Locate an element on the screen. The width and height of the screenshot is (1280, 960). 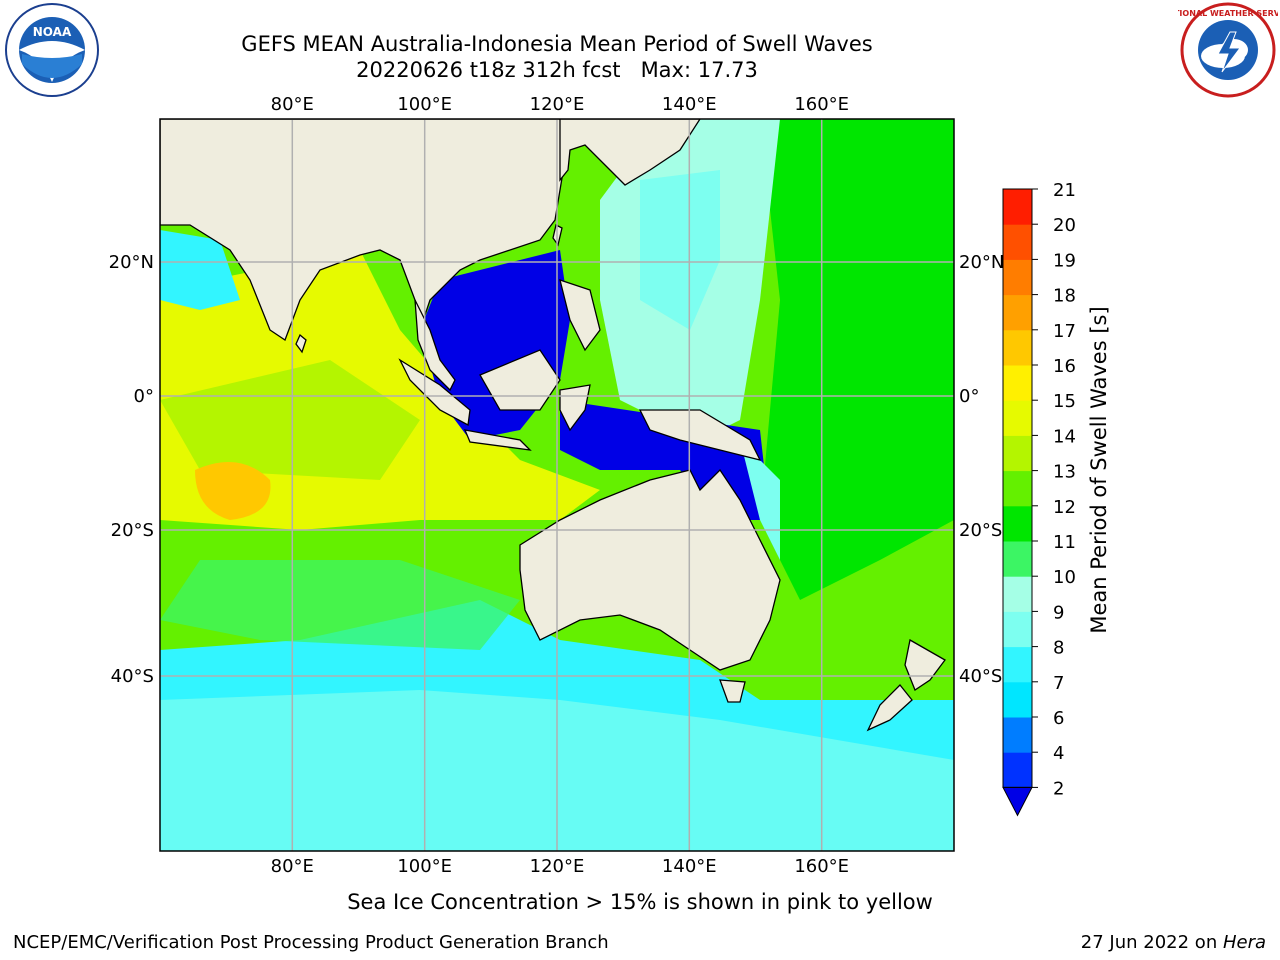
borneo-land is located at coordinates (520, 380).